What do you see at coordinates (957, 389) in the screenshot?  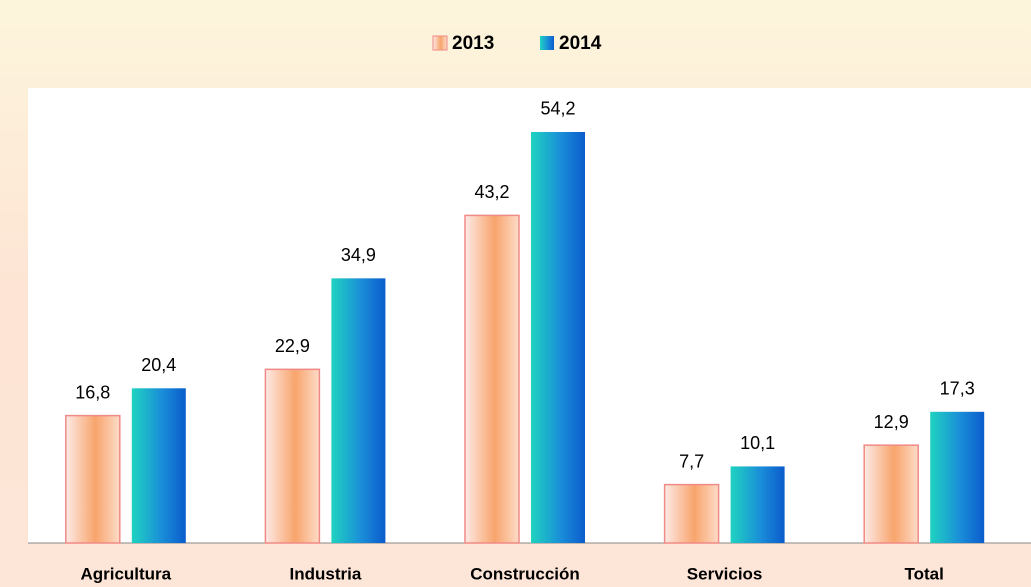 I see `value-label: 17,3` at bounding box center [957, 389].